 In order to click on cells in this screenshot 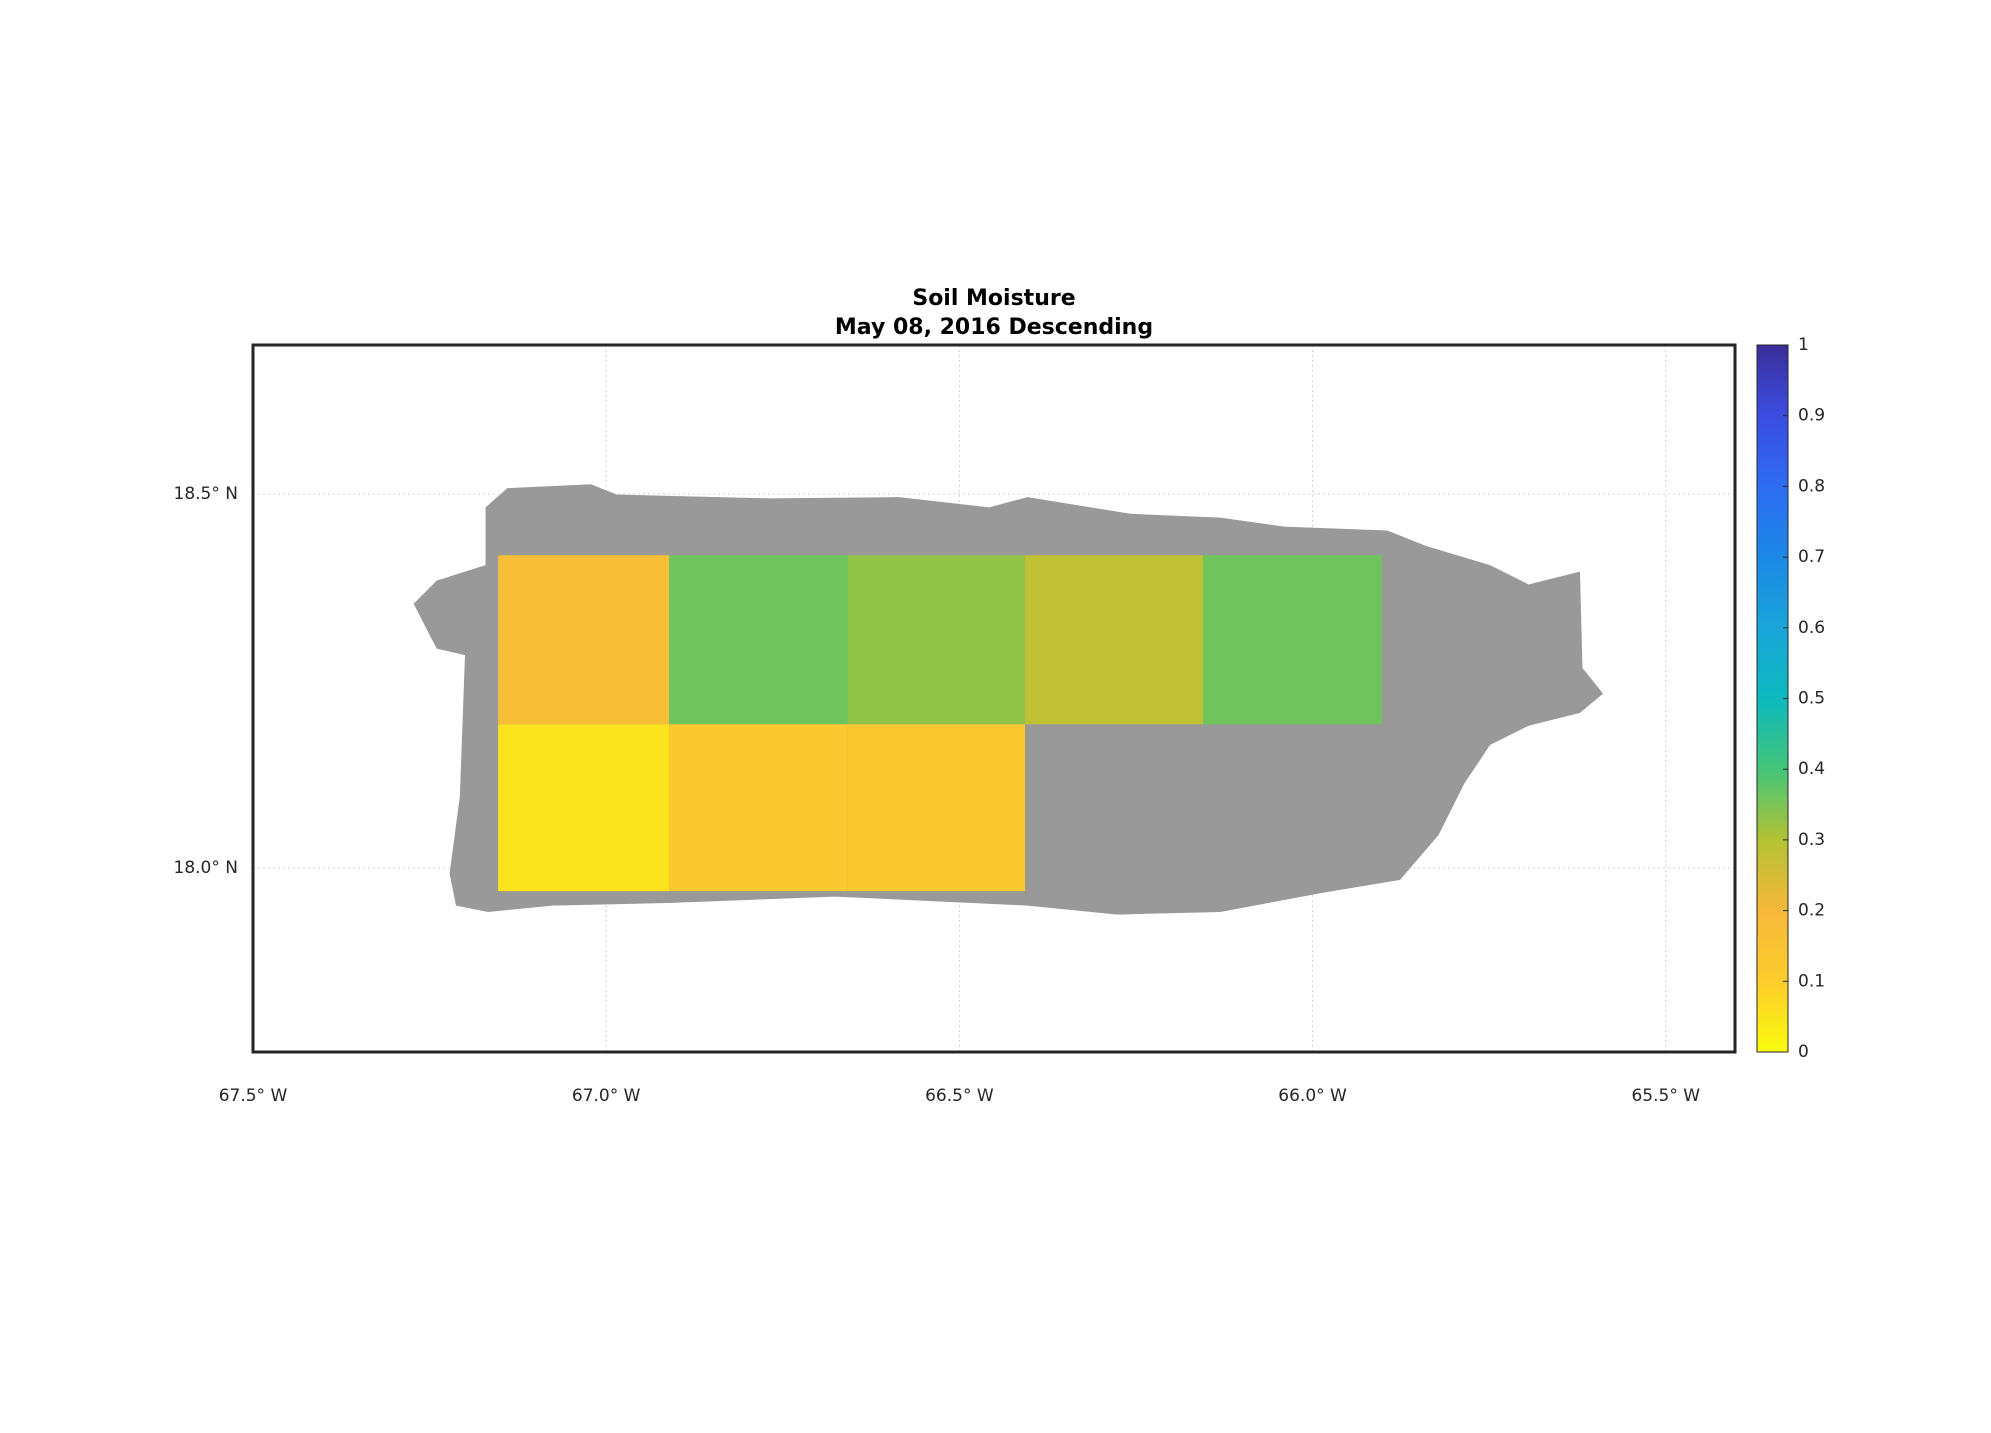, I will do `click(940, 723)`.